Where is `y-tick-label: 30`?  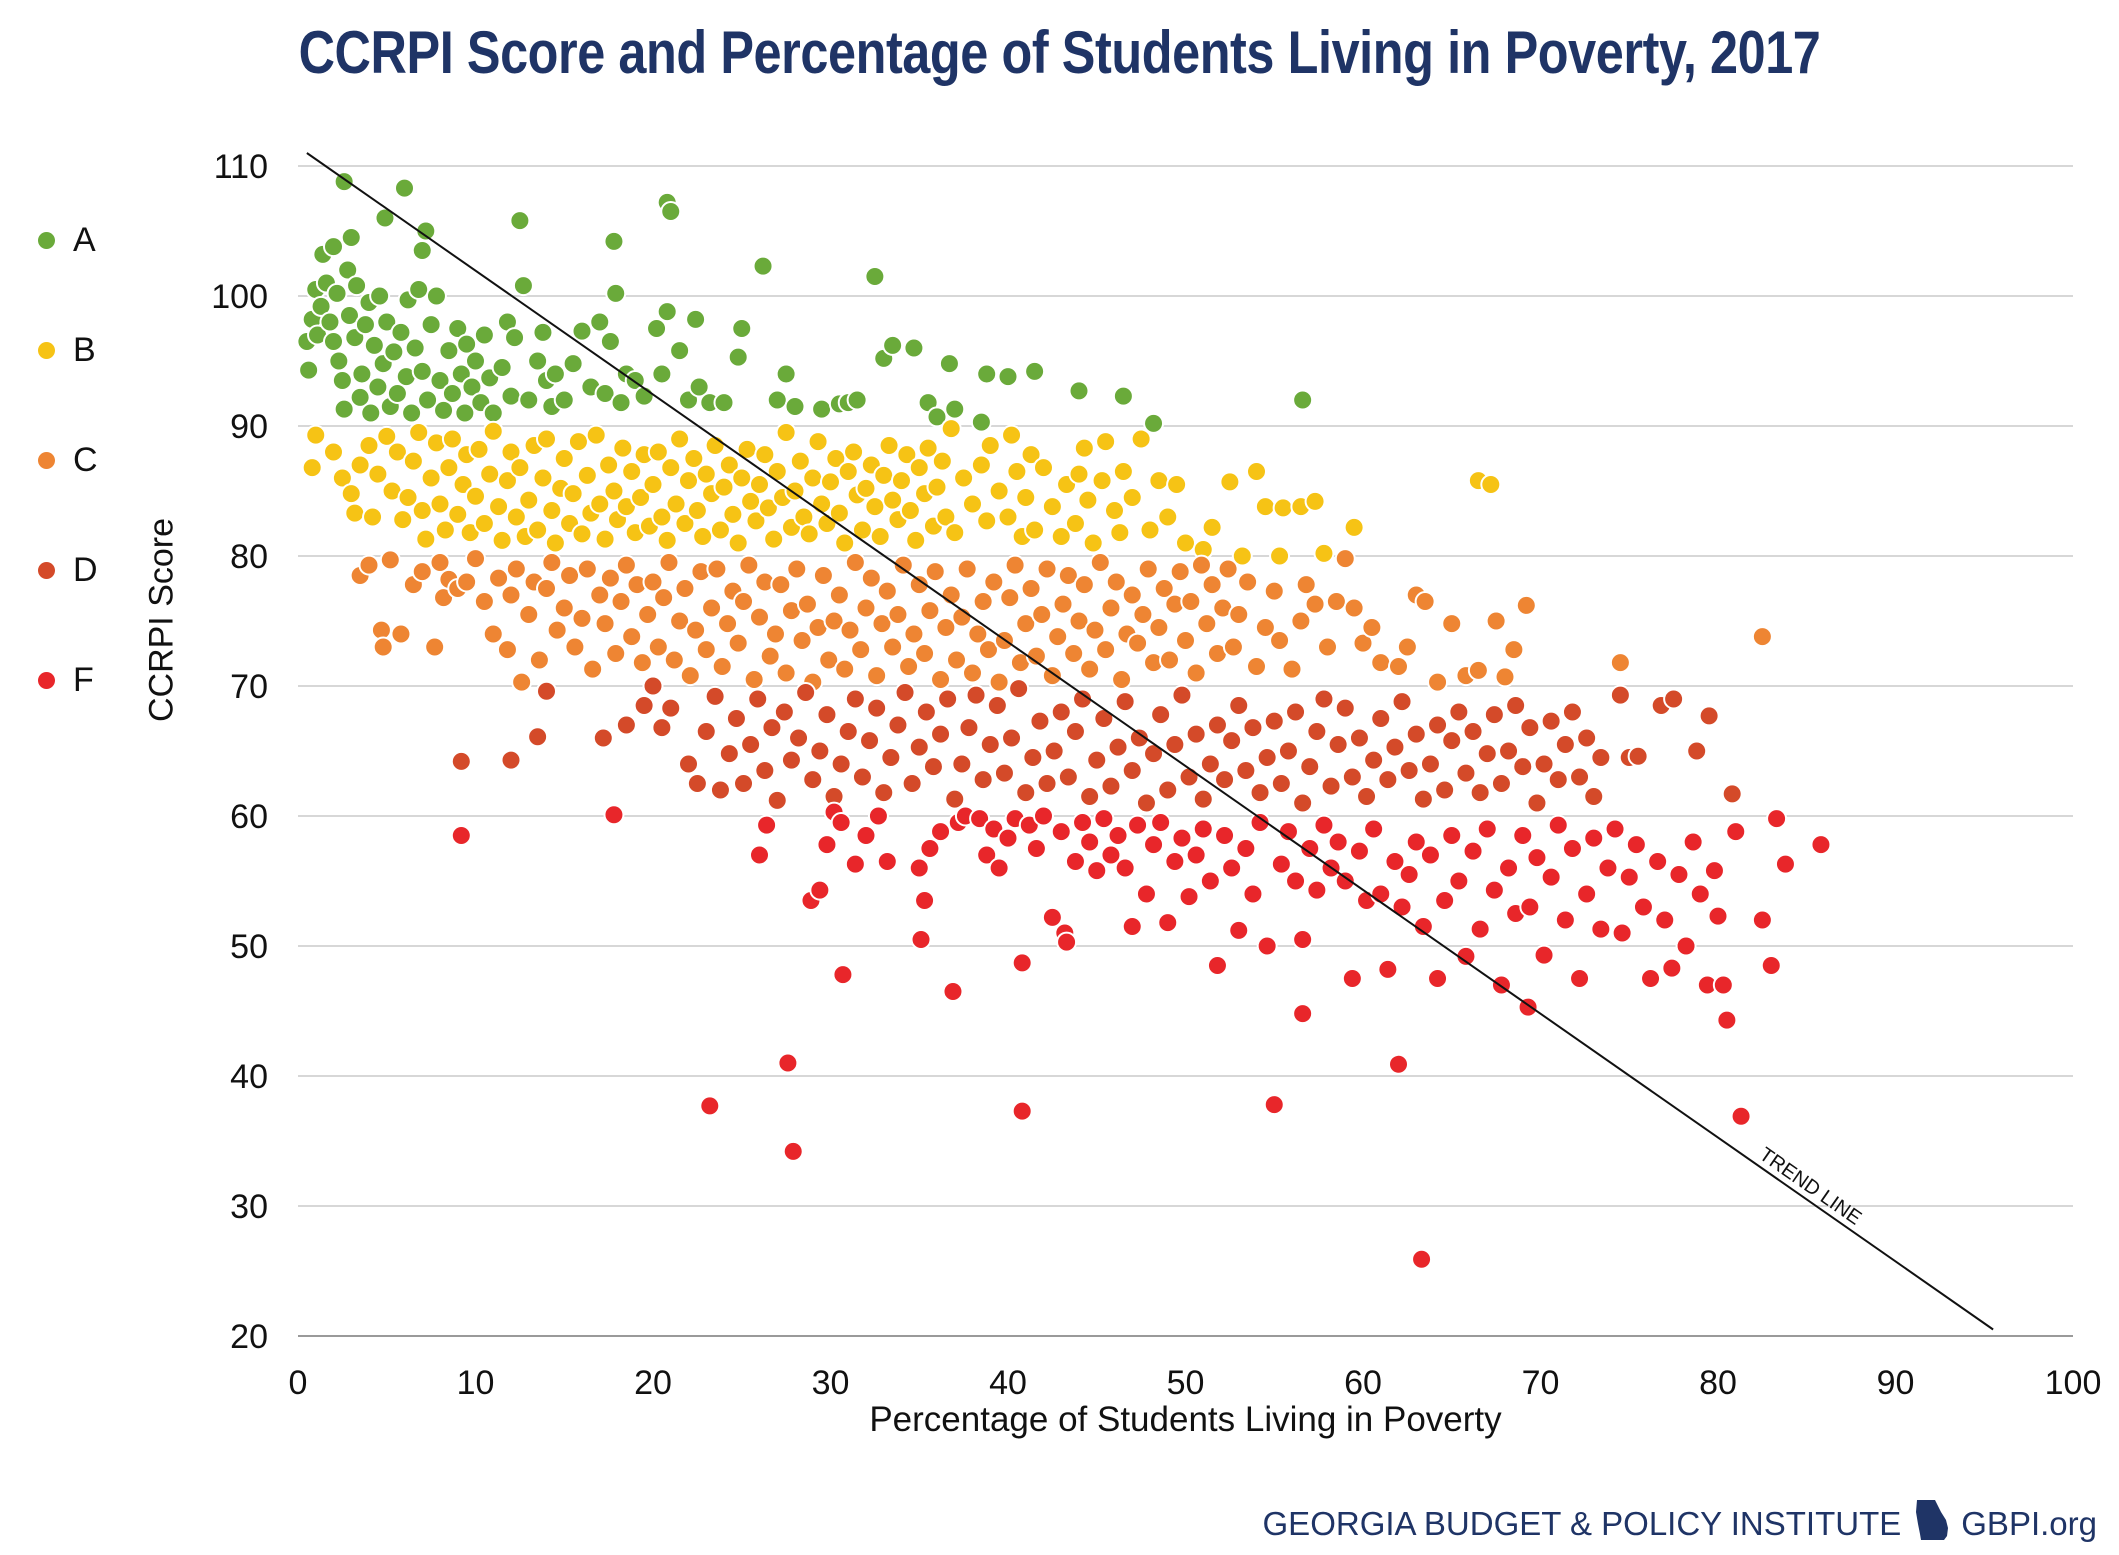 y-tick-label: 30 is located at coordinates (249, 1207).